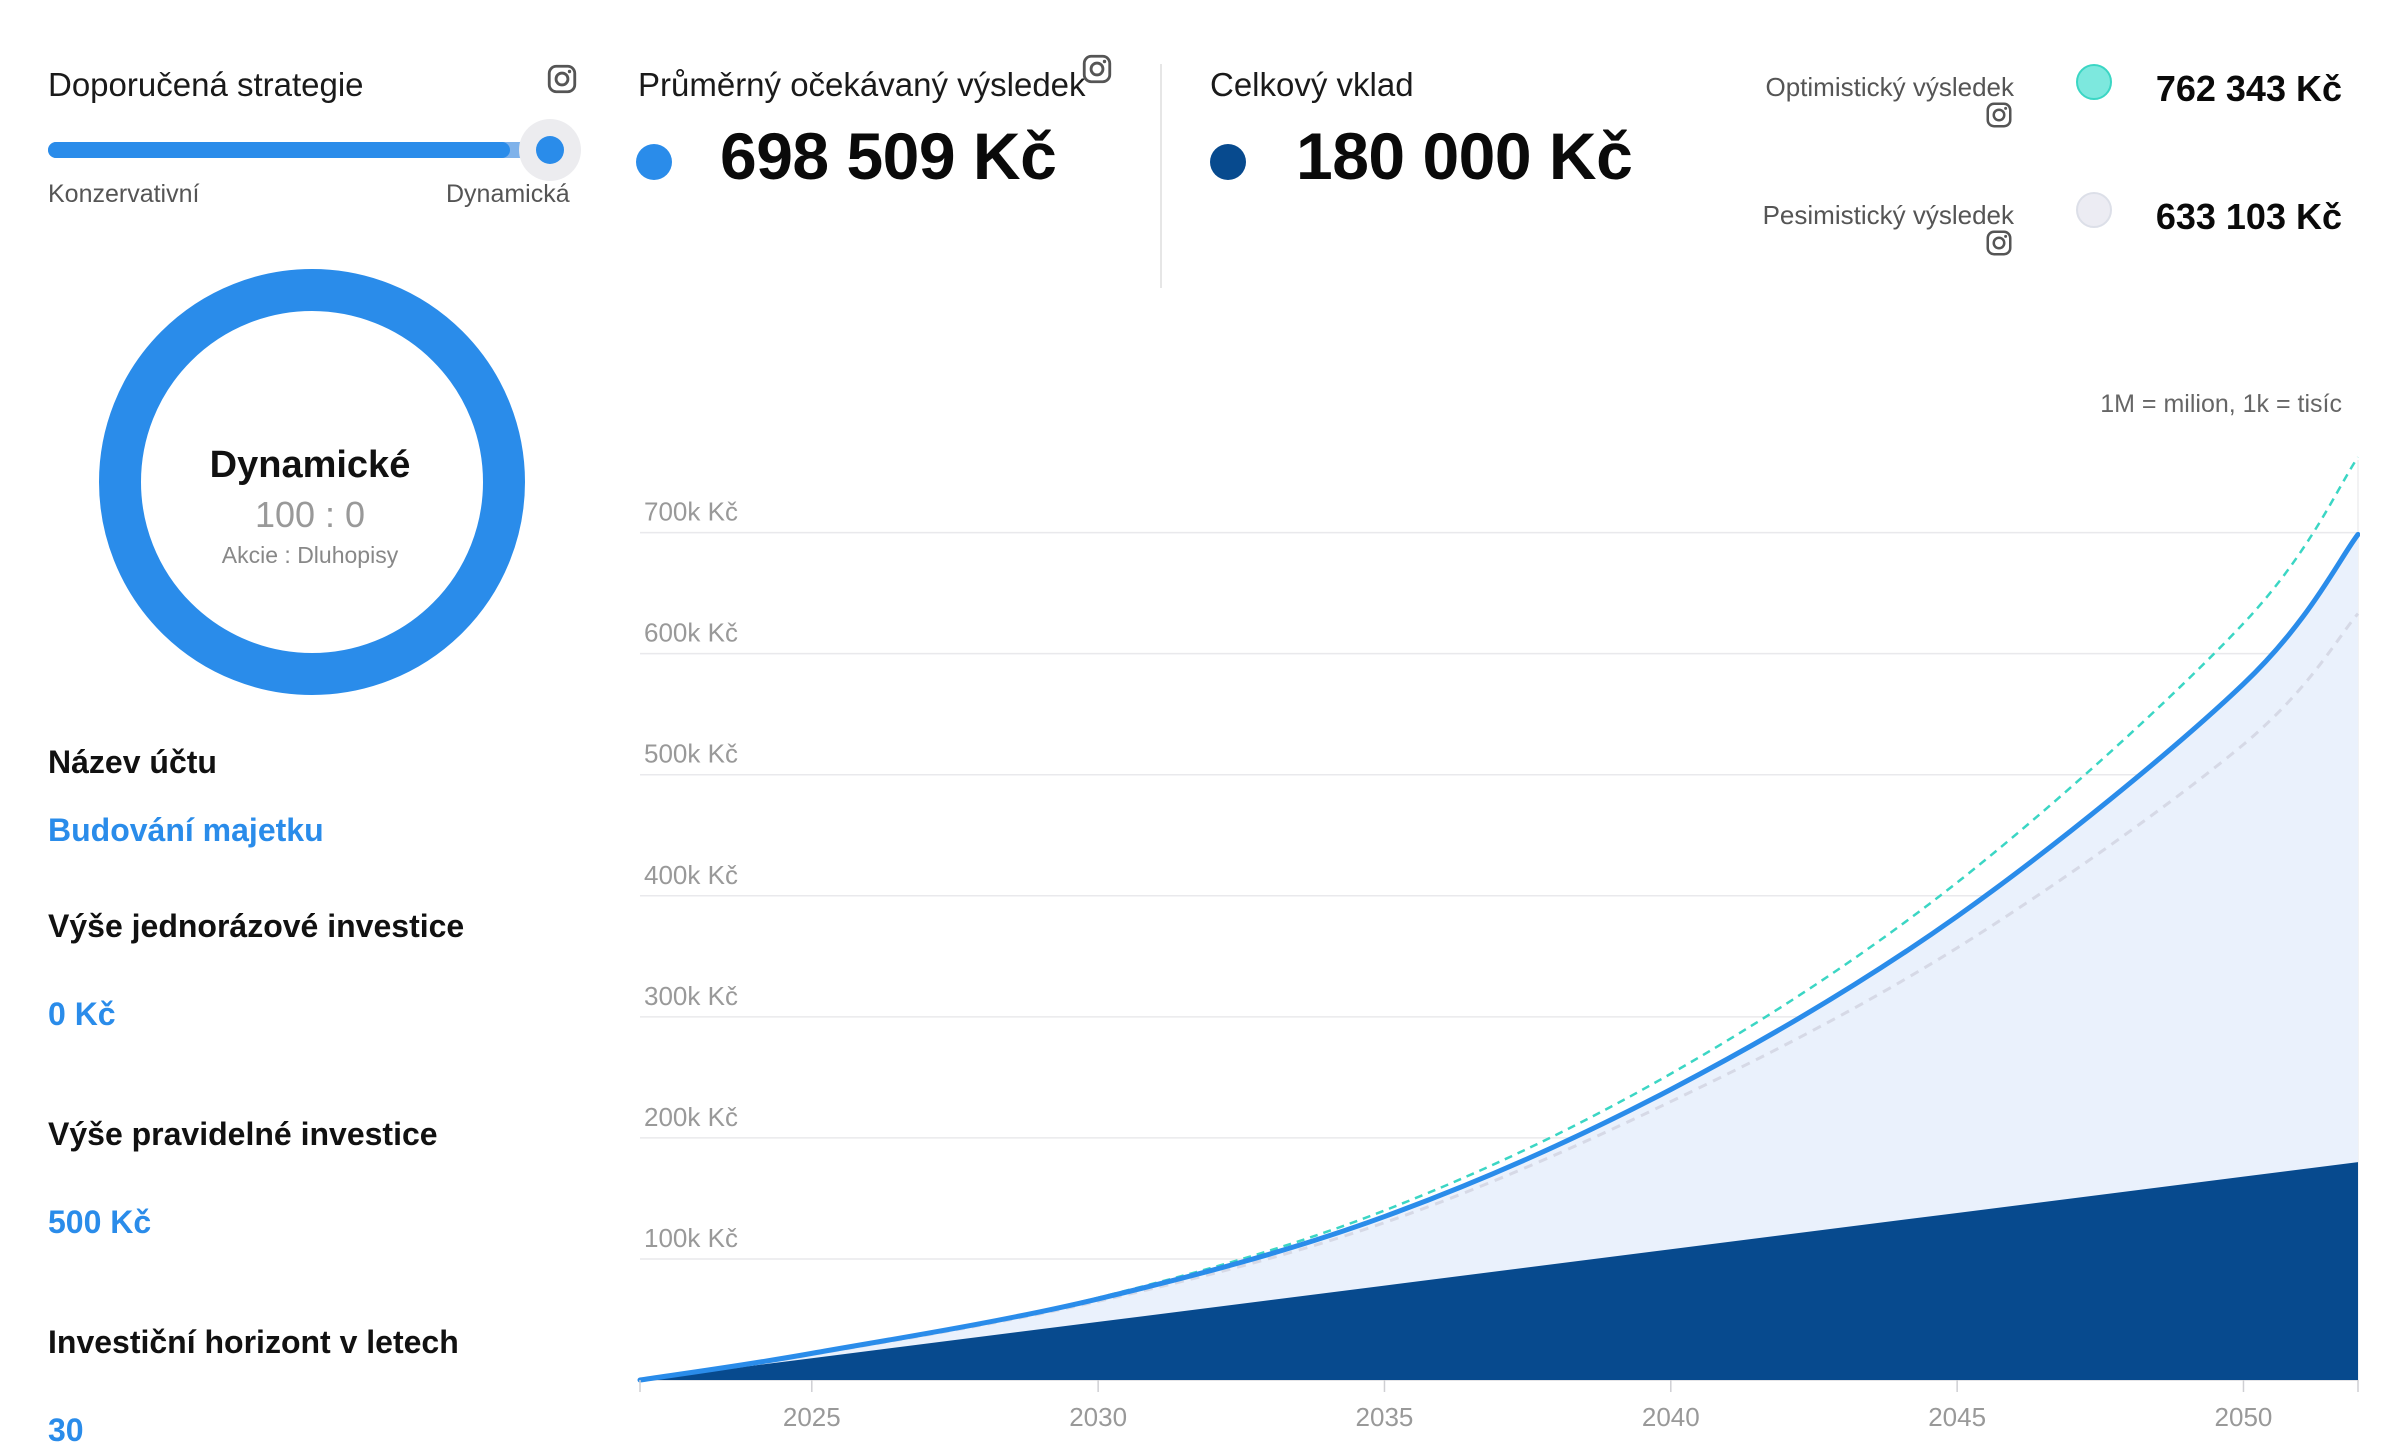  What do you see at coordinates (1161, 176) in the screenshot?
I see `metrics-divider` at bounding box center [1161, 176].